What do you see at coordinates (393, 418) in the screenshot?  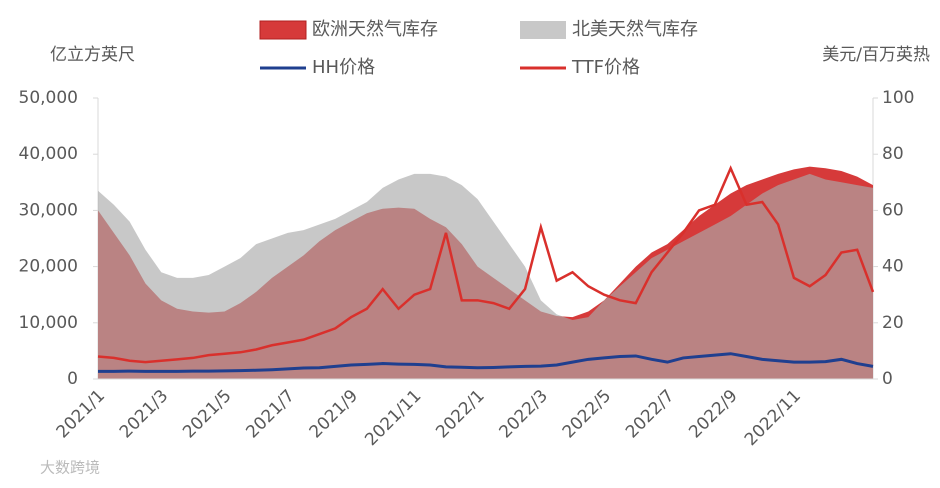 I see `x-tick-label: 2021/11` at bounding box center [393, 418].